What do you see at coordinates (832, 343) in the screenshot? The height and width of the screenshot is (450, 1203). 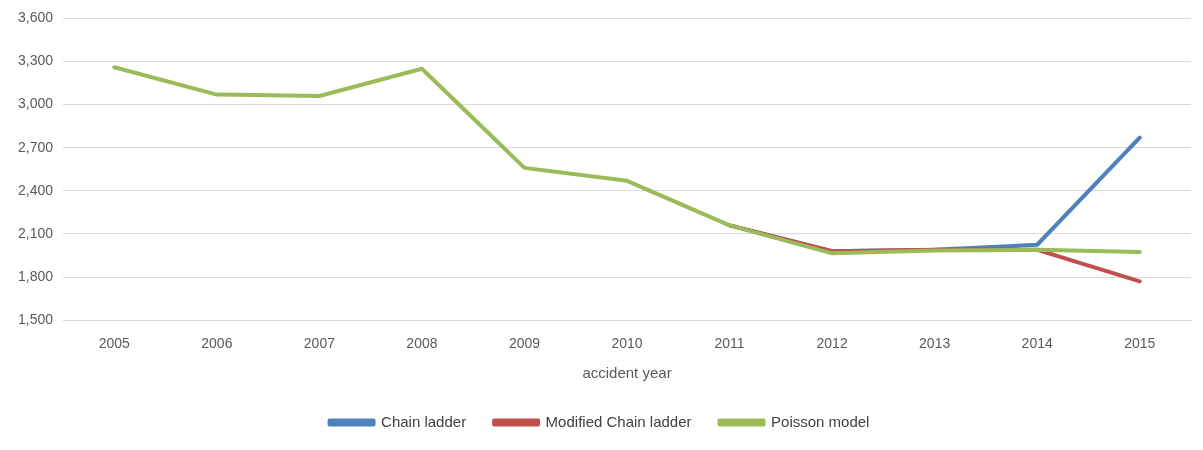 I see `x-tick-label: 2012` at bounding box center [832, 343].